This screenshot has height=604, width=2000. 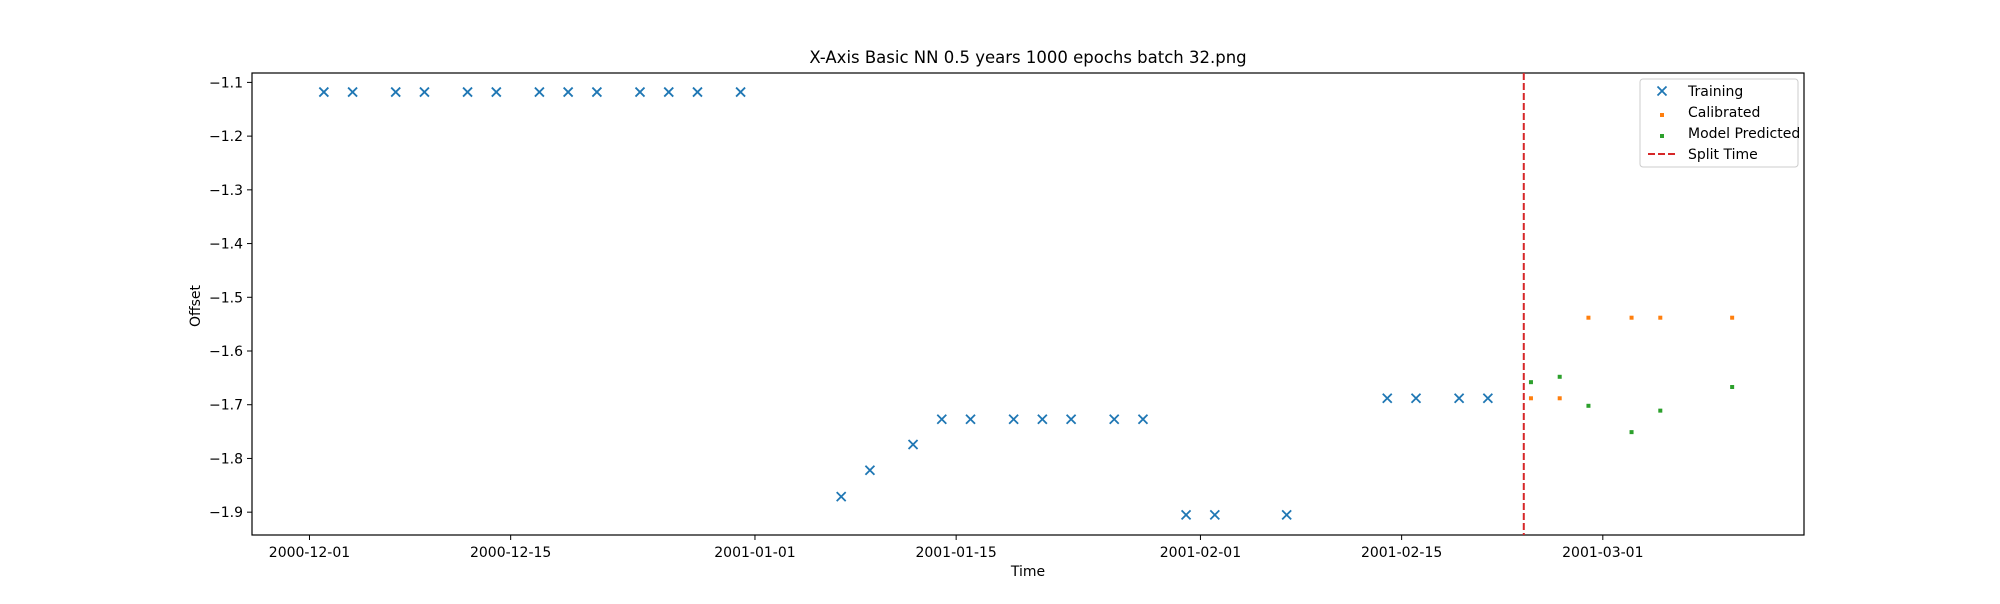 What do you see at coordinates (1200, 553) in the screenshot?
I see `x-tick-label: 2001-02-01` at bounding box center [1200, 553].